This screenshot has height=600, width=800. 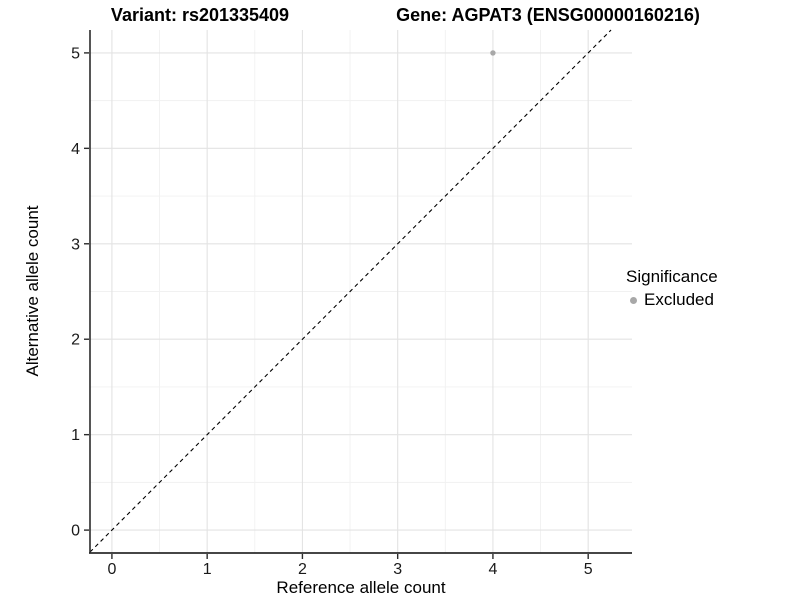 What do you see at coordinates (32, 291) in the screenshot?
I see `y-axis-title: Alternative allele count` at bounding box center [32, 291].